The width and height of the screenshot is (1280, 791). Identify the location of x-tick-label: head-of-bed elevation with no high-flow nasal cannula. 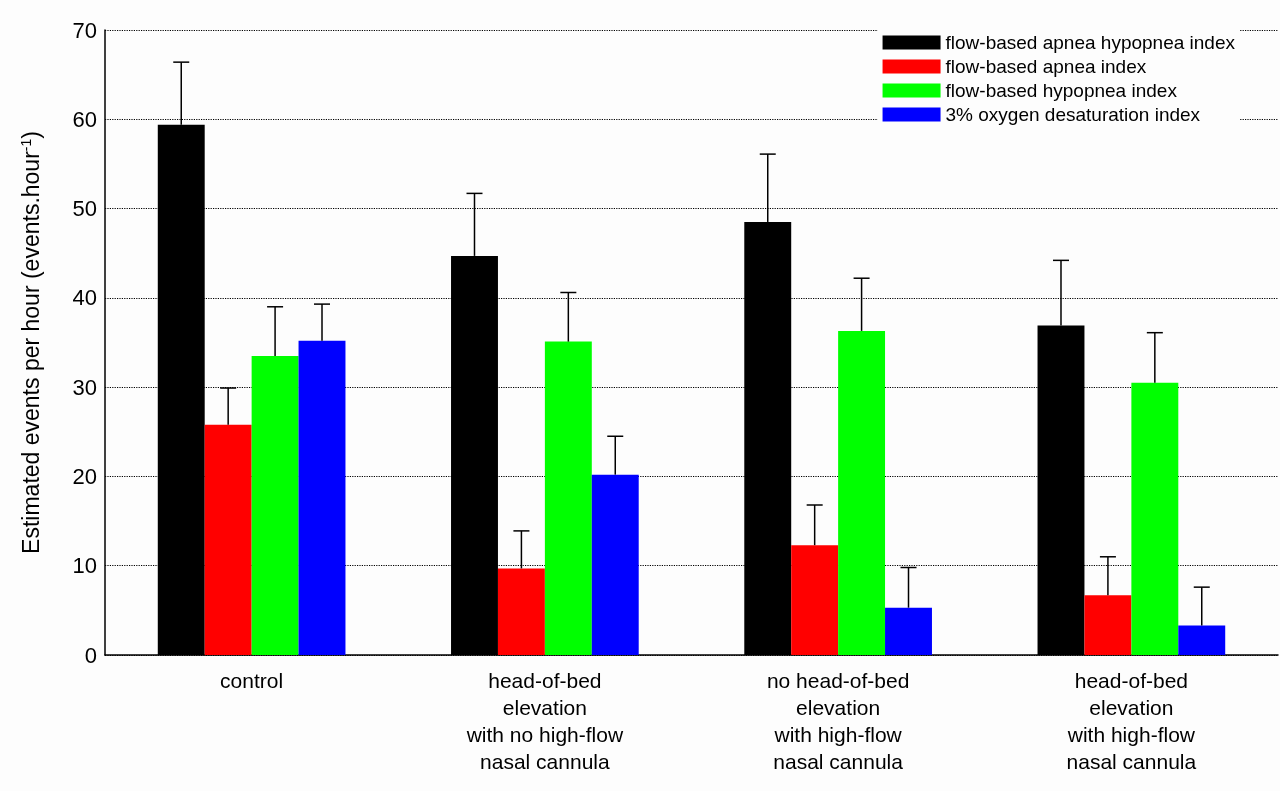
(544, 721).